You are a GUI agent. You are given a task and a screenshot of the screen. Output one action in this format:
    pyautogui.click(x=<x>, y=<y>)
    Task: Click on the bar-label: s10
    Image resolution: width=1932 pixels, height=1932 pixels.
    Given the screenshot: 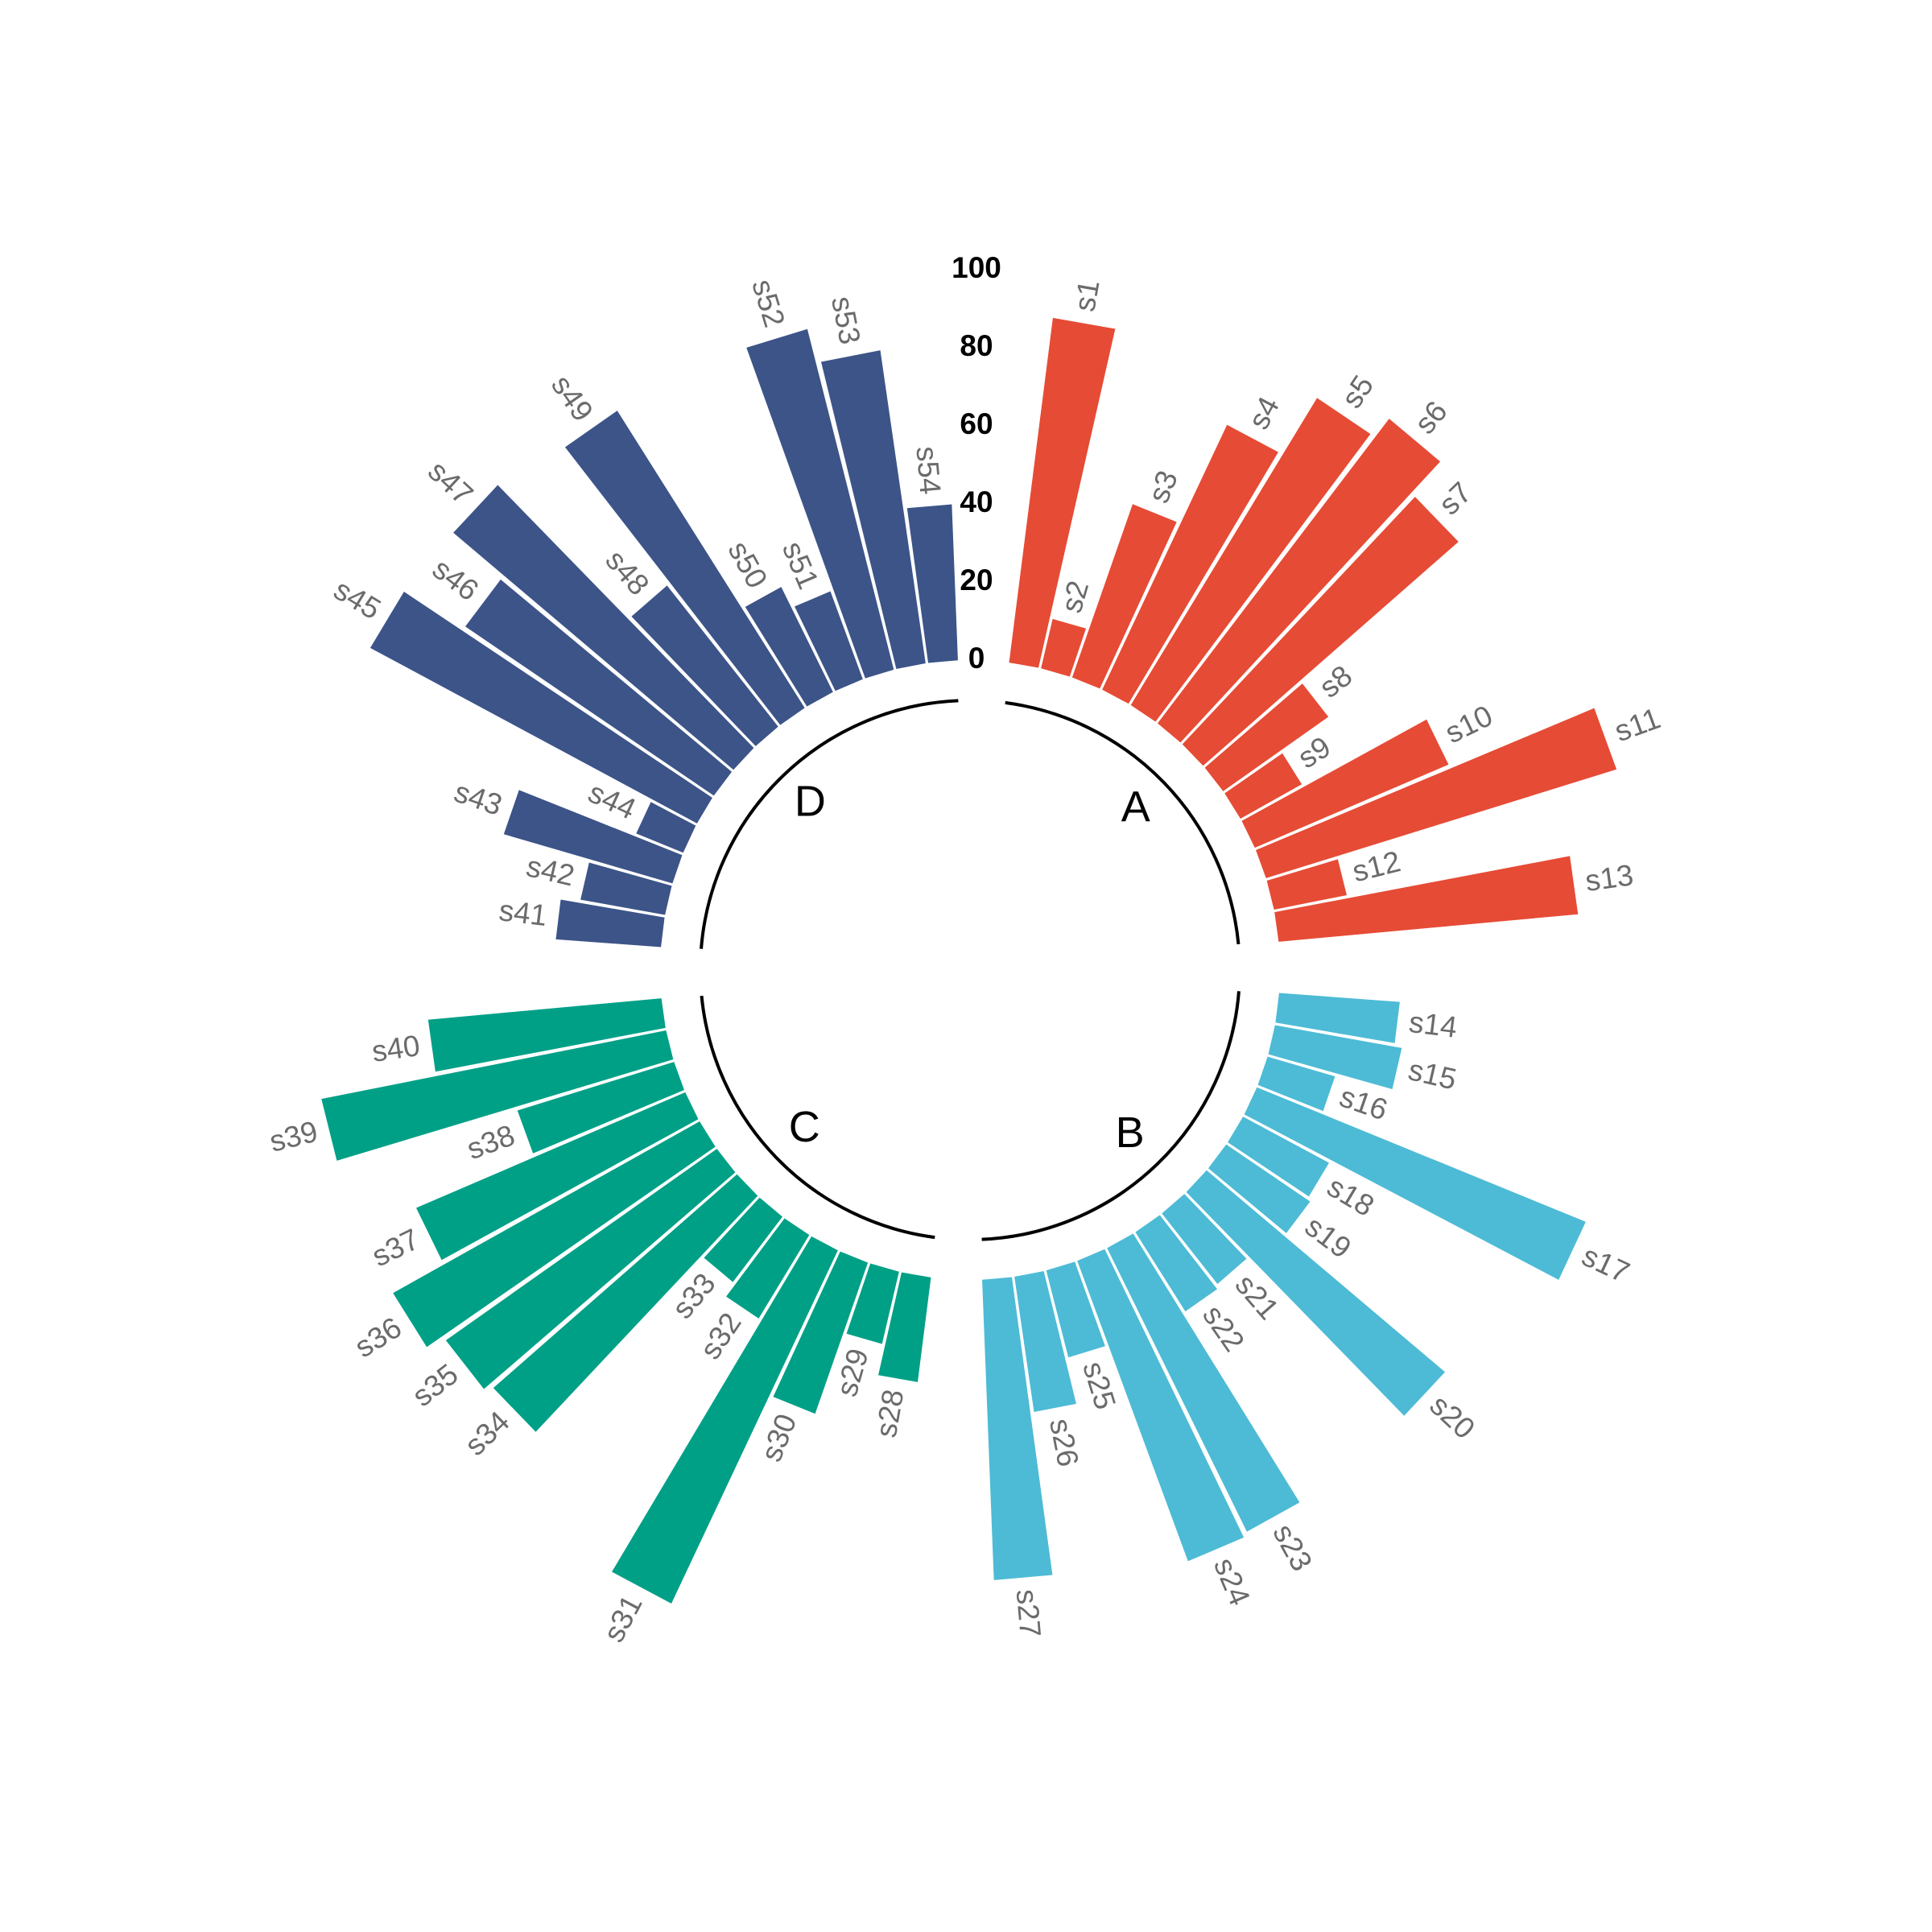 What is the action you would take?
    pyautogui.click(x=1469, y=724)
    